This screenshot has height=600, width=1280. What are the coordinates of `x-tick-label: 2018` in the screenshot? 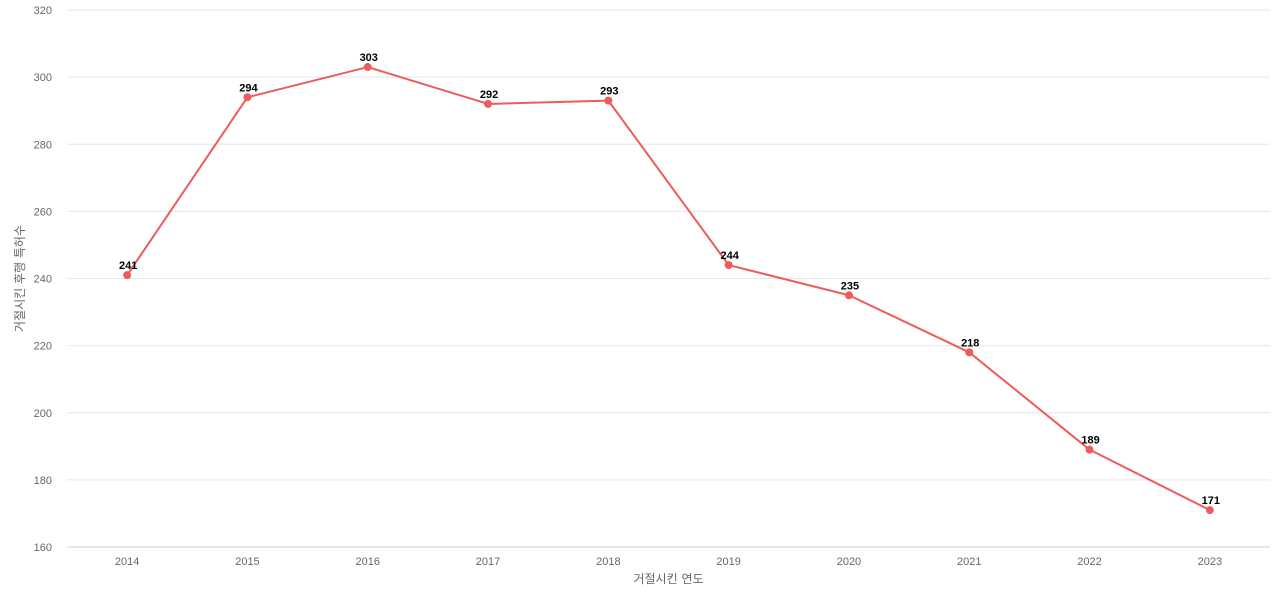 It's located at (608, 562).